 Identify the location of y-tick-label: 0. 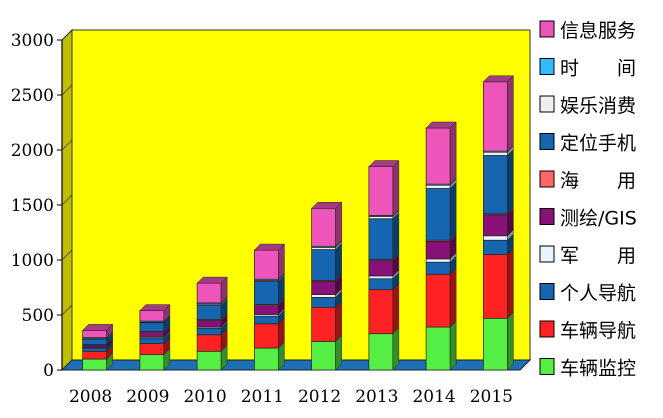
(48, 371).